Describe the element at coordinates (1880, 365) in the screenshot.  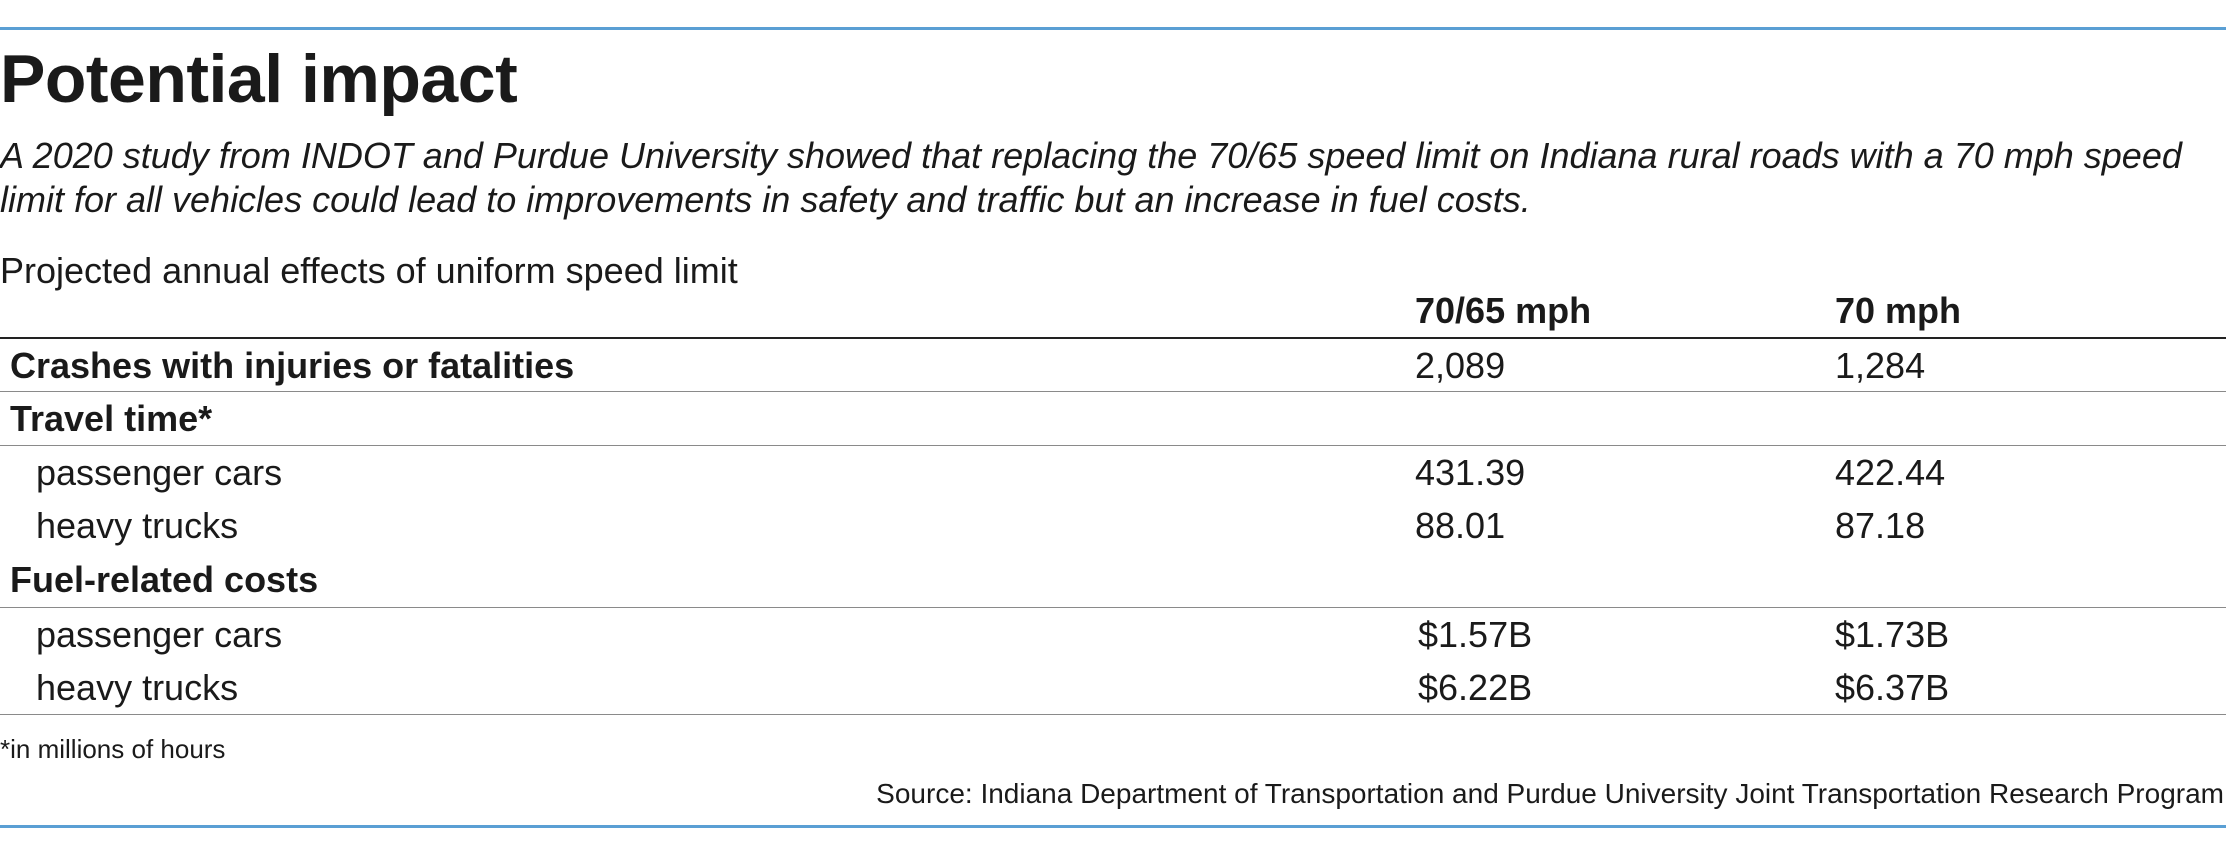
I see `cell-value: 1,284` at that location.